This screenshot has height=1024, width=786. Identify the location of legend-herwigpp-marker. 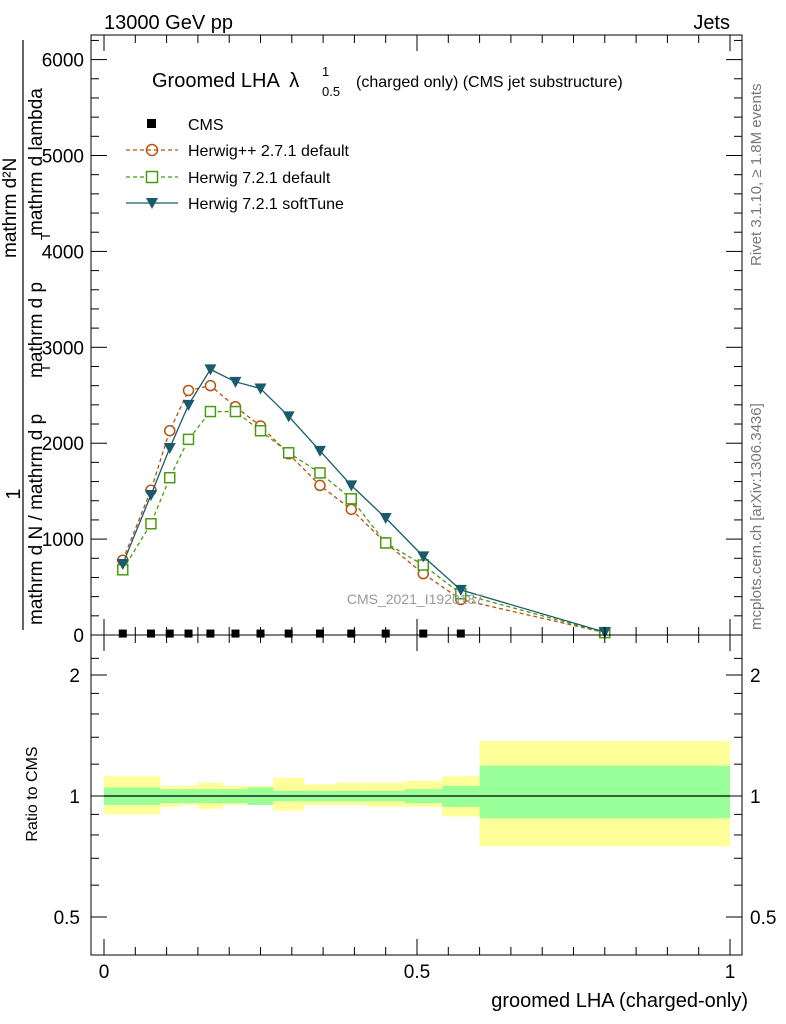
(152, 150).